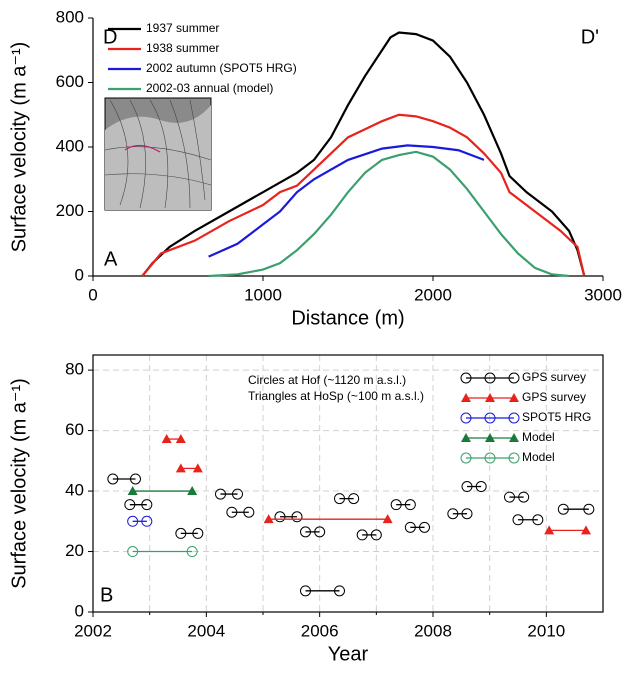  I want to click on x-tick-label: 3000, so click(603, 294).